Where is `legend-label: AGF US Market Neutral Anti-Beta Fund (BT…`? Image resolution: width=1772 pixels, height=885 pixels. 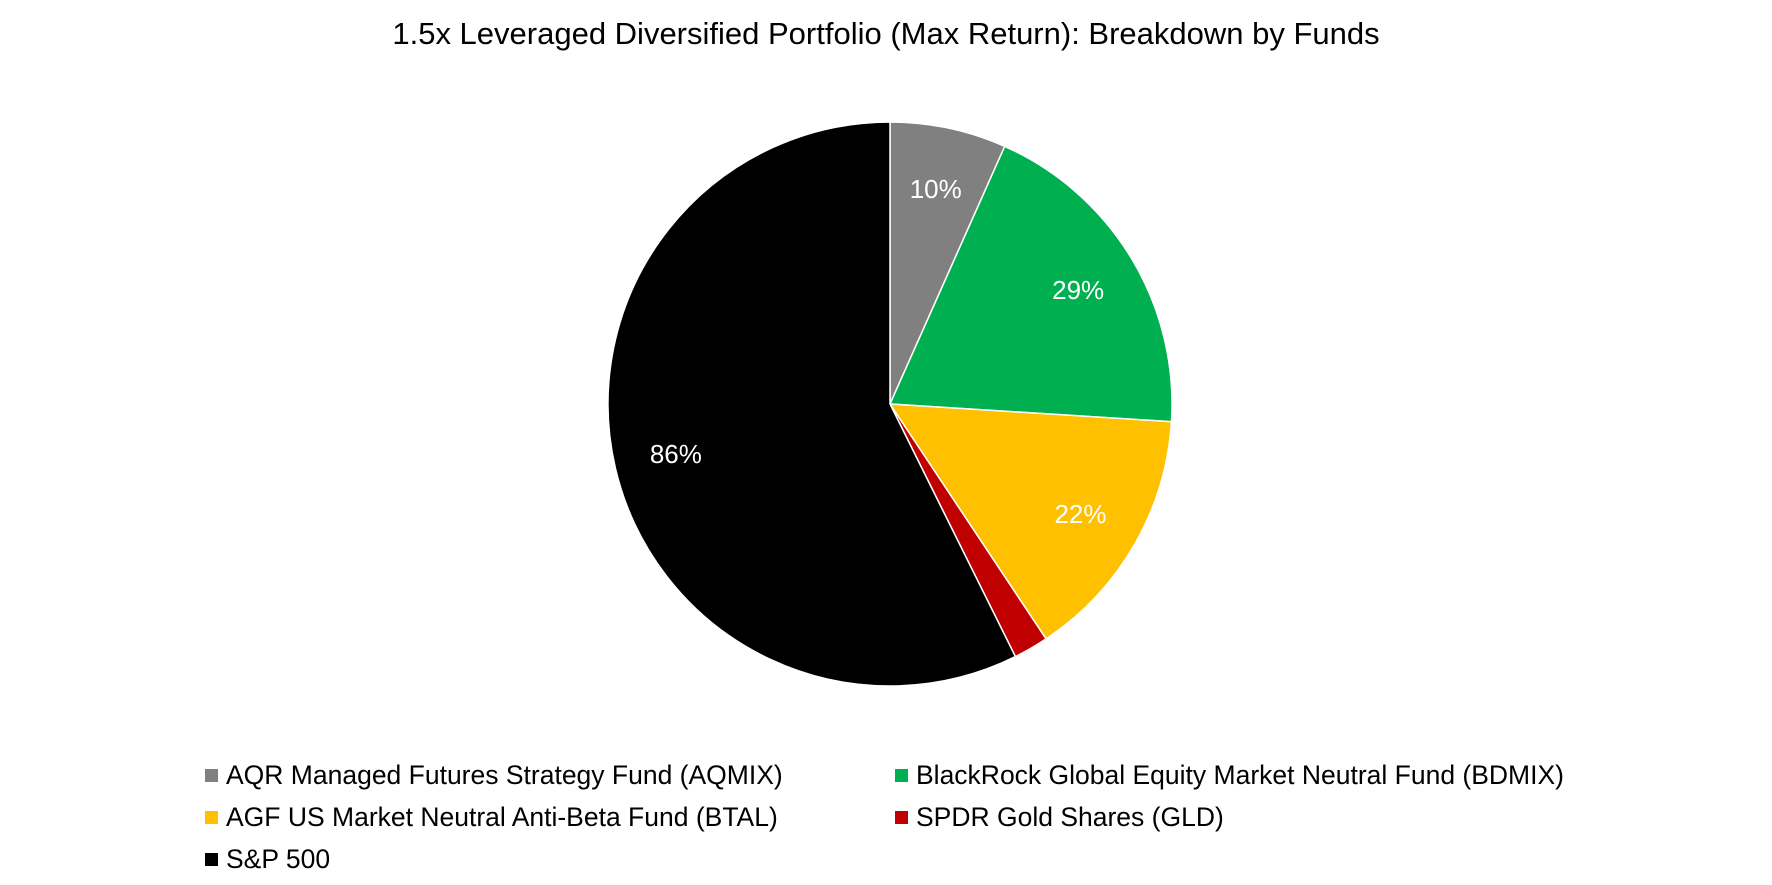
legend-label: AGF US Market Neutral Anti-Beta Fund (BT… is located at coordinates (502, 817).